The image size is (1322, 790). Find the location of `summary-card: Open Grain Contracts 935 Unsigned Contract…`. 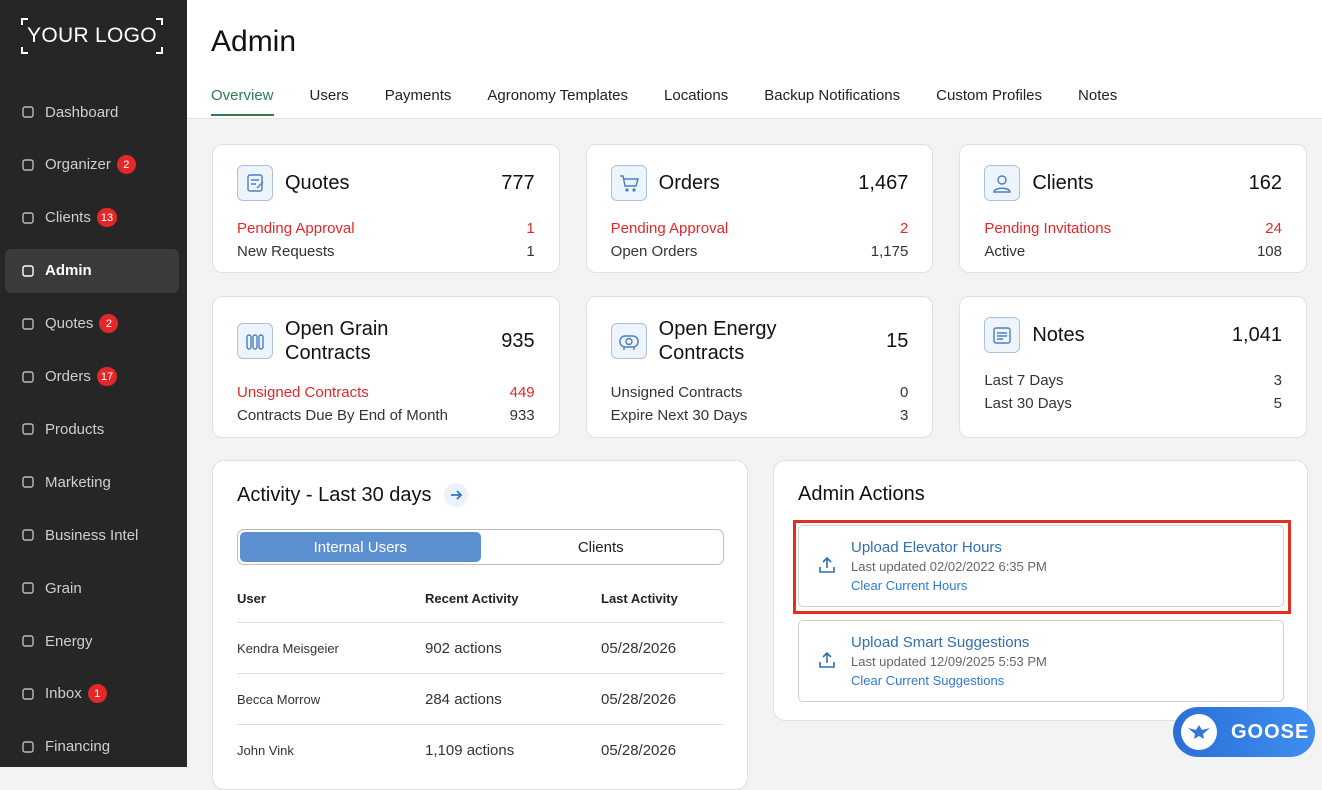

summary-card: Open Grain Contracts 935 Unsigned Contract… is located at coordinates (386, 367).